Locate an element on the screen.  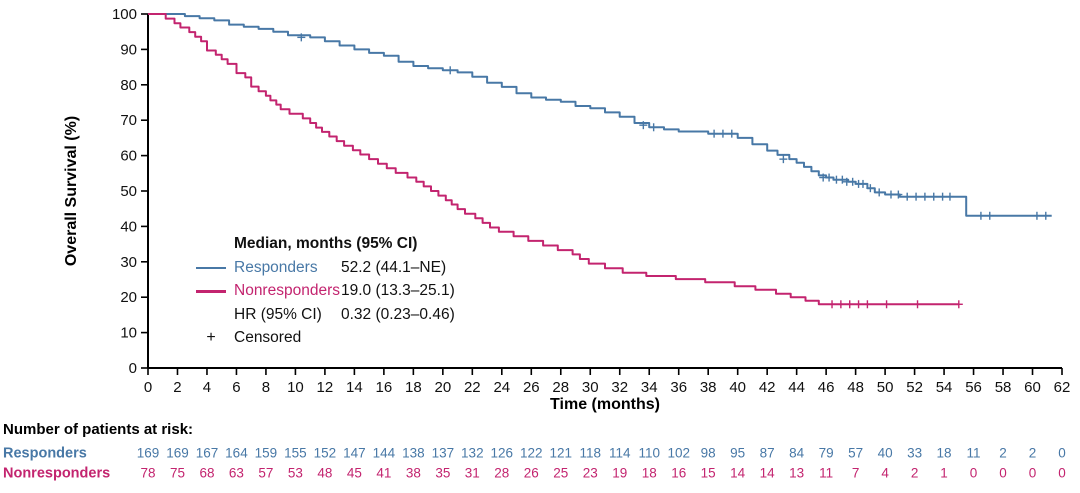
svg-text: 38 is located at coordinates (708, 387).